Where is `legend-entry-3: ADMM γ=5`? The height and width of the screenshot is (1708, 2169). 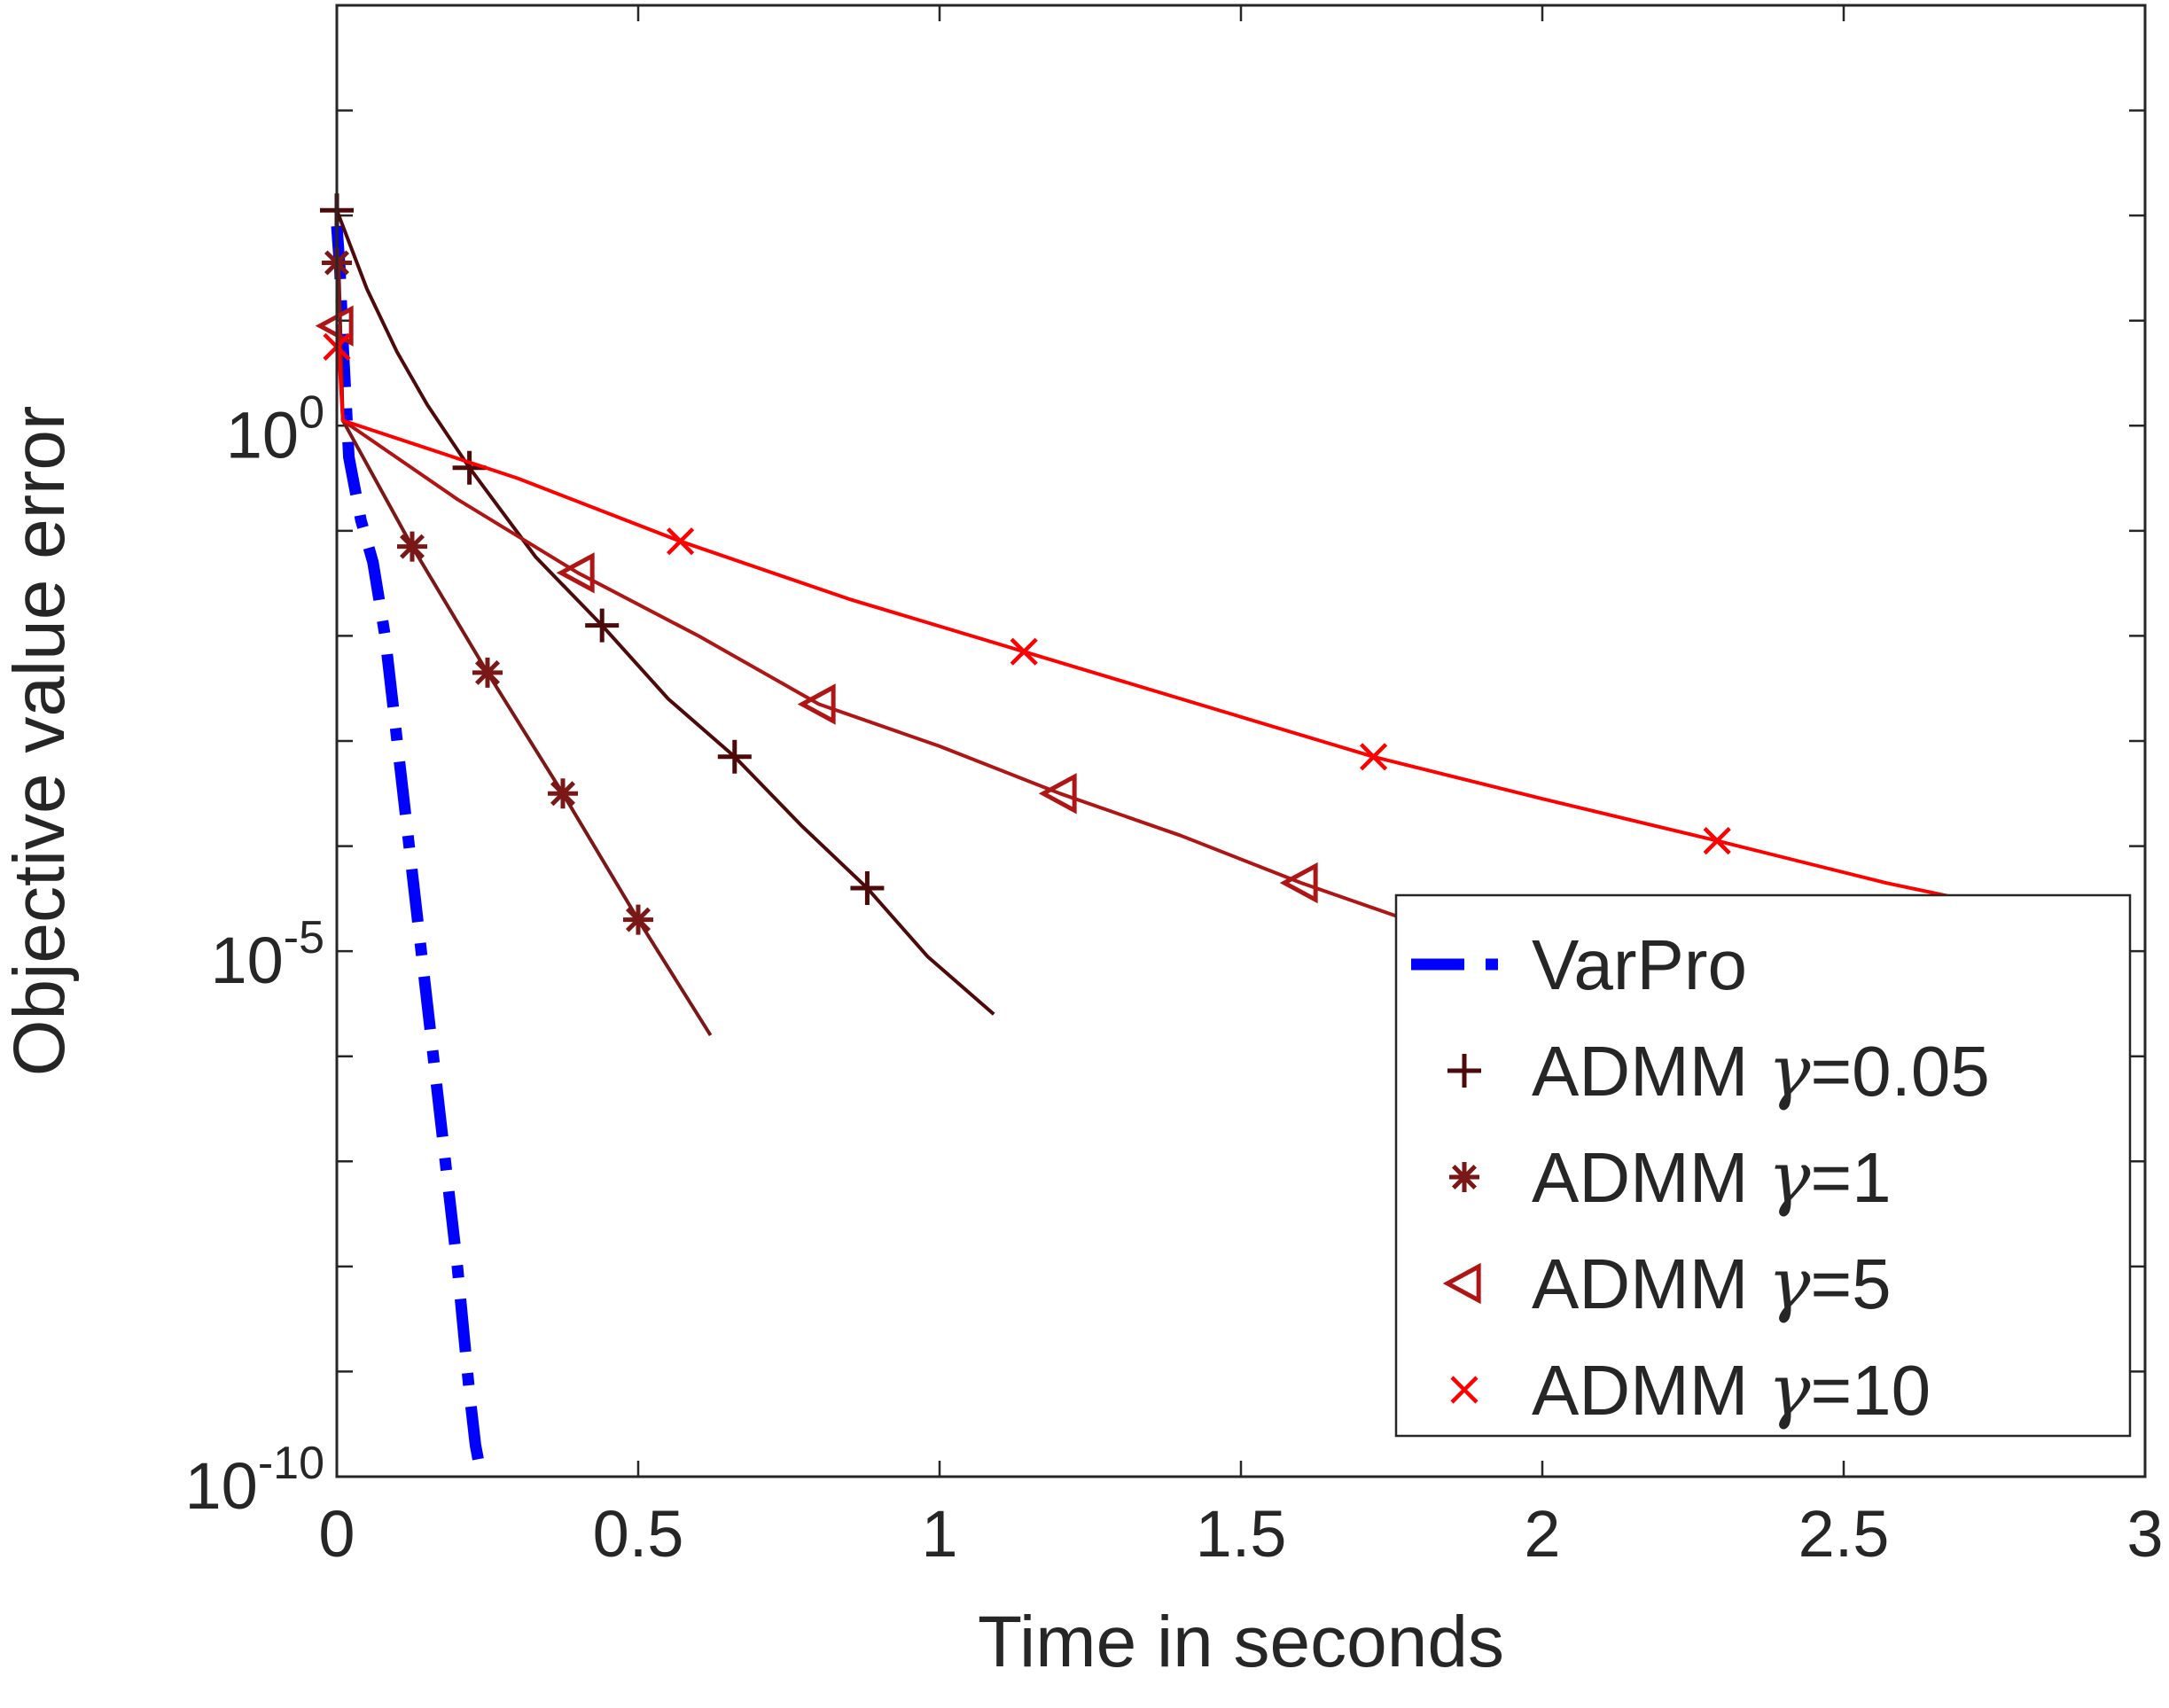
legend-entry-3: ADMM γ=5 is located at coordinates (1667, 1284).